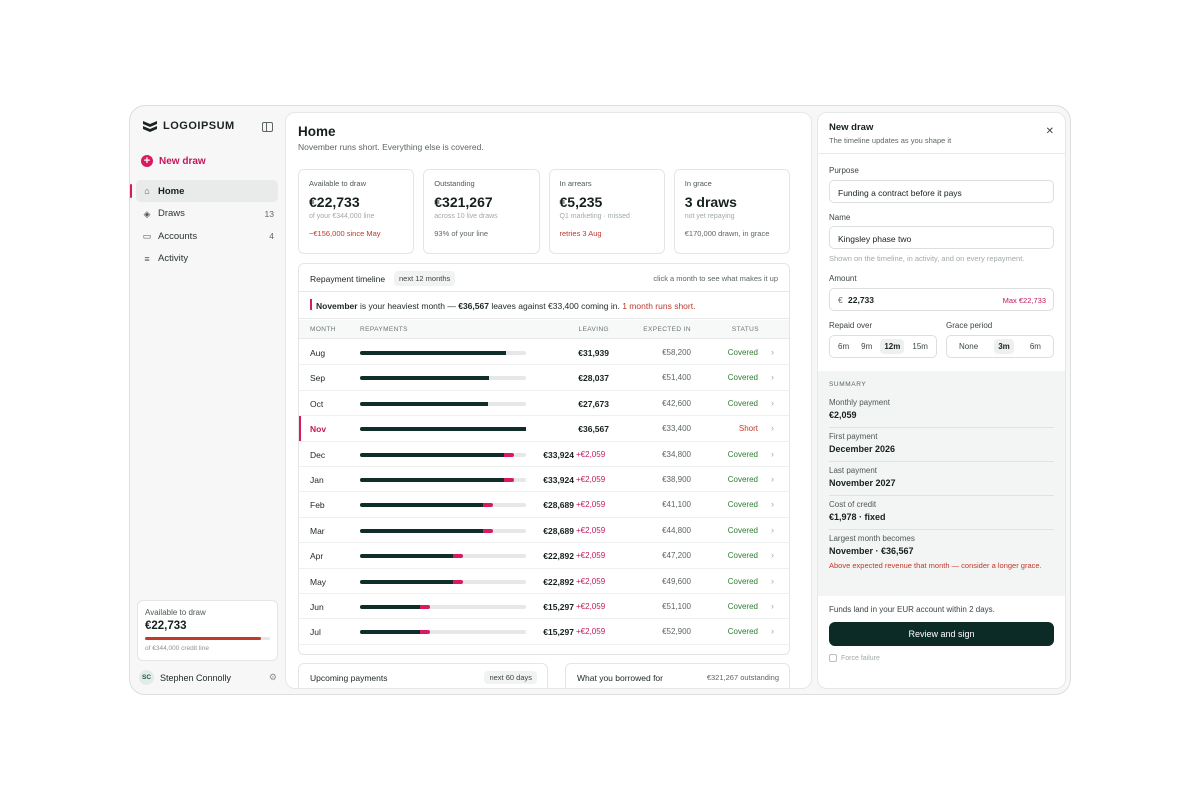  I want to click on row-month: May, so click(318, 581).